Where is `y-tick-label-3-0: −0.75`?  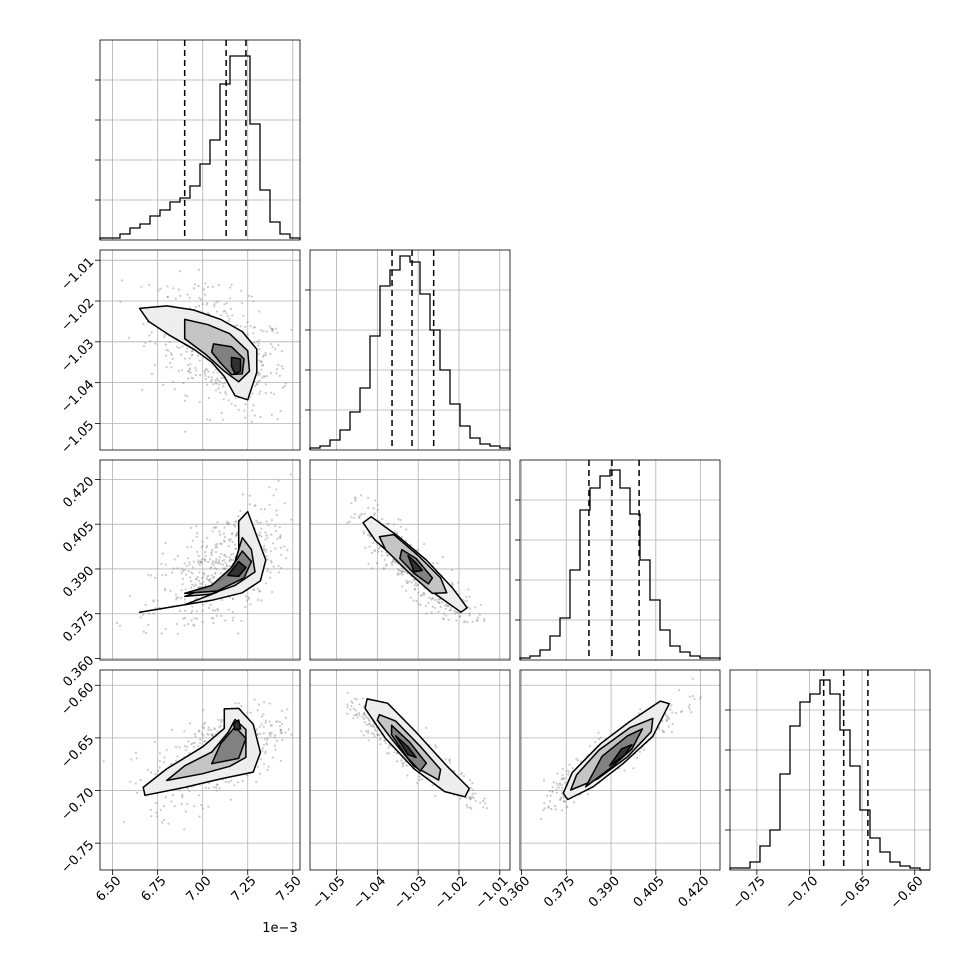
y-tick-label-3-0: −0.75 is located at coordinates (78, 857).